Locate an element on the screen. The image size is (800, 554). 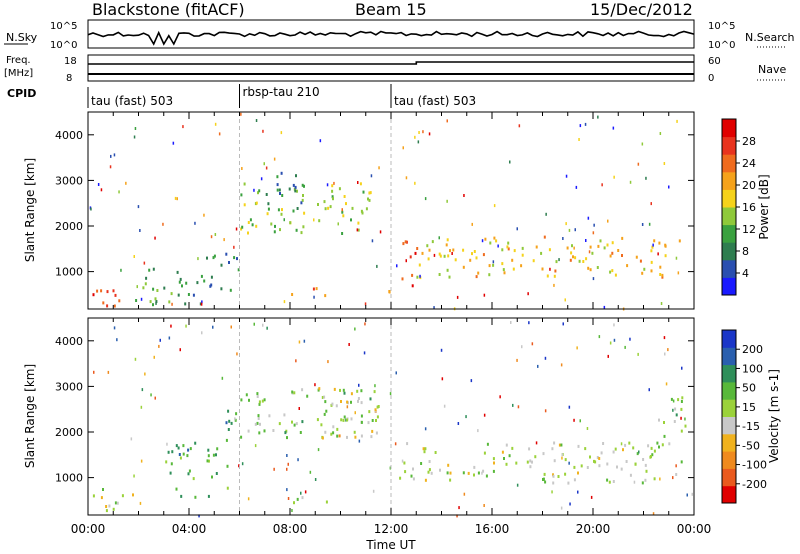
velocity-ytick-label: 3000 is located at coordinates (69, 386).